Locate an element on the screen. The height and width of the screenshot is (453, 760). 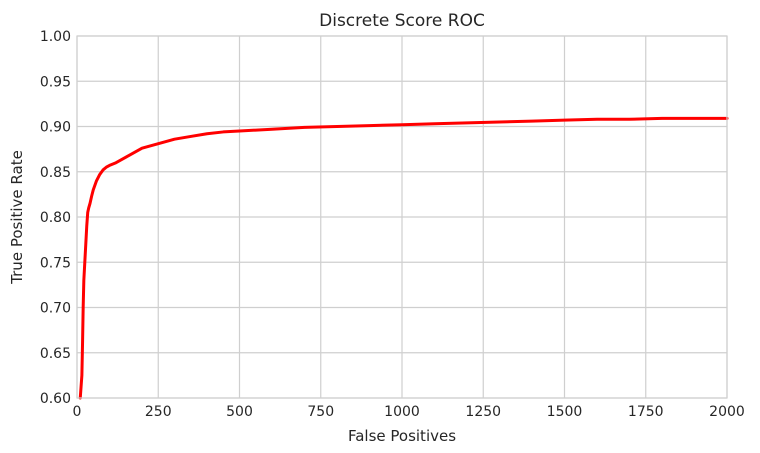
x-axis-label: False Positives is located at coordinates (402, 436).